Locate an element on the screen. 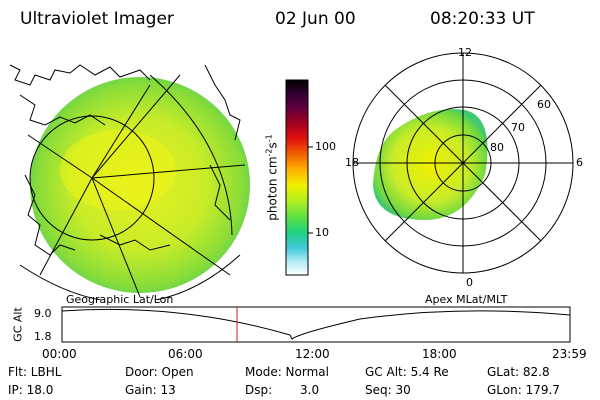 The width and height of the screenshot is (600, 400). color-scale-bar is located at coordinates (299, 177).